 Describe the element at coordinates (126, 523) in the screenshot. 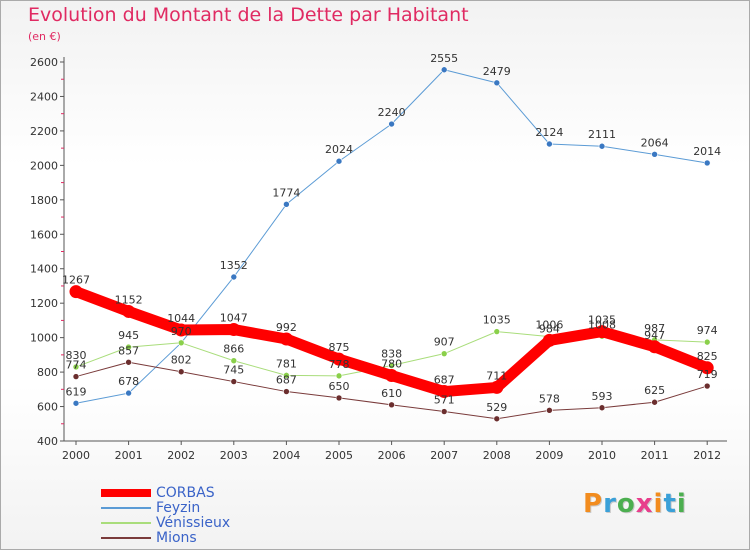

I see `legend-swatch-venissieux` at that location.